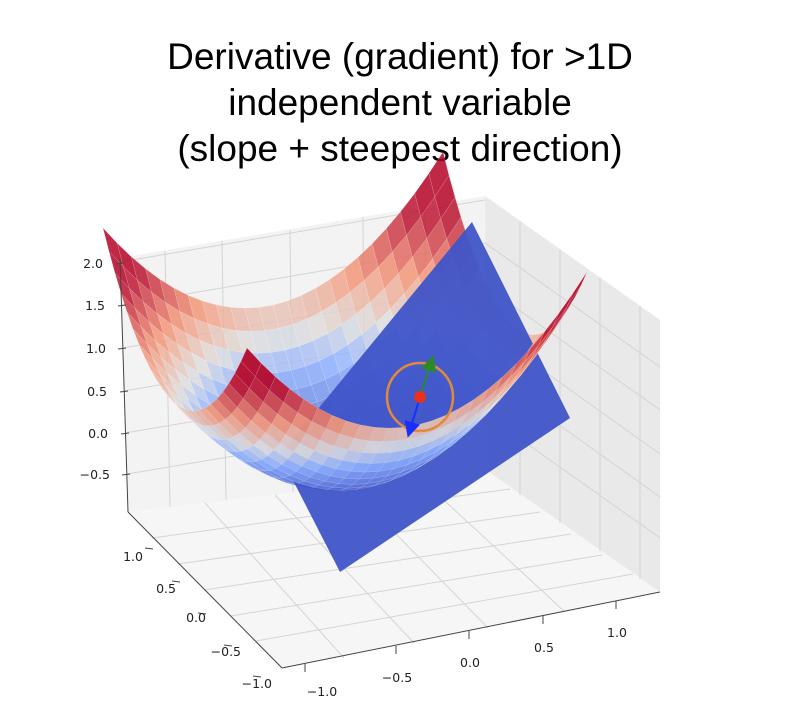  What do you see at coordinates (322, 691) in the screenshot?
I see `x-tick-label: −1.0` at bounding box center [322, 691].